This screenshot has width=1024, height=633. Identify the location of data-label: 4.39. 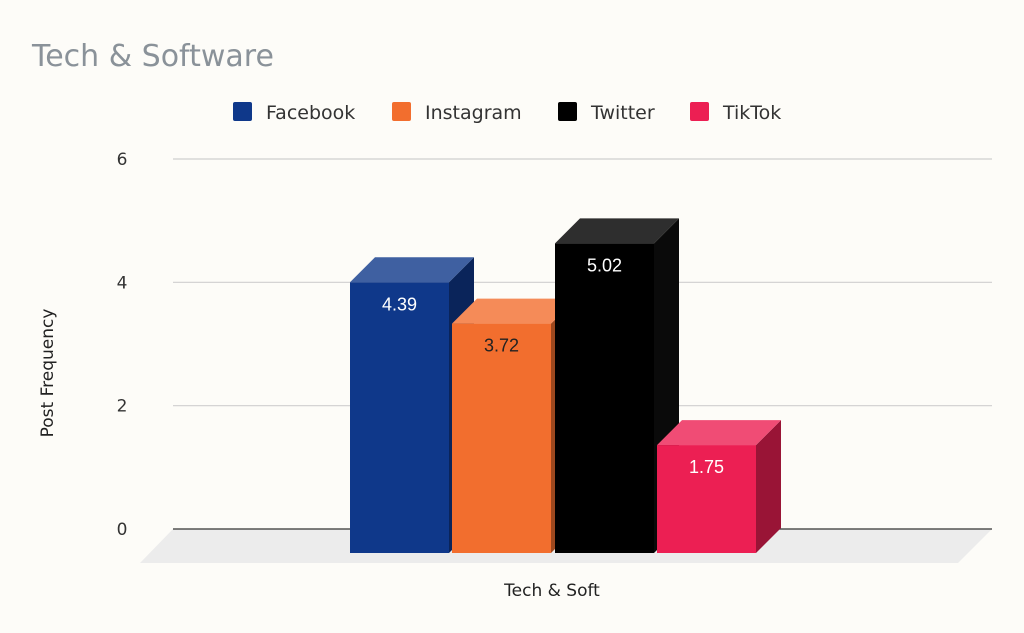
(399, 304).